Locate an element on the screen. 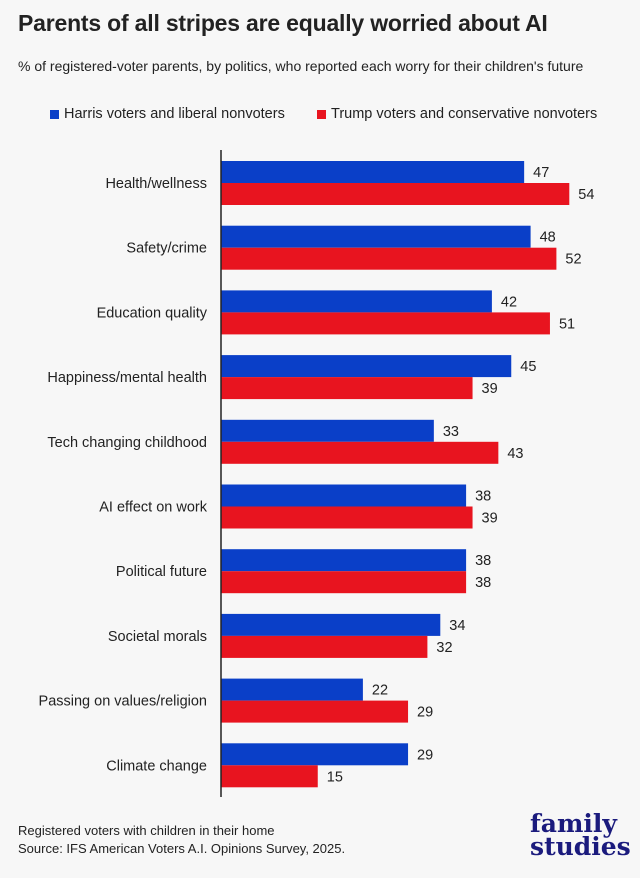 This screenshot has width=640, height=878. legend-item-harris: Harris voters and liberal nonvoters is located at coordinates (167, 114).